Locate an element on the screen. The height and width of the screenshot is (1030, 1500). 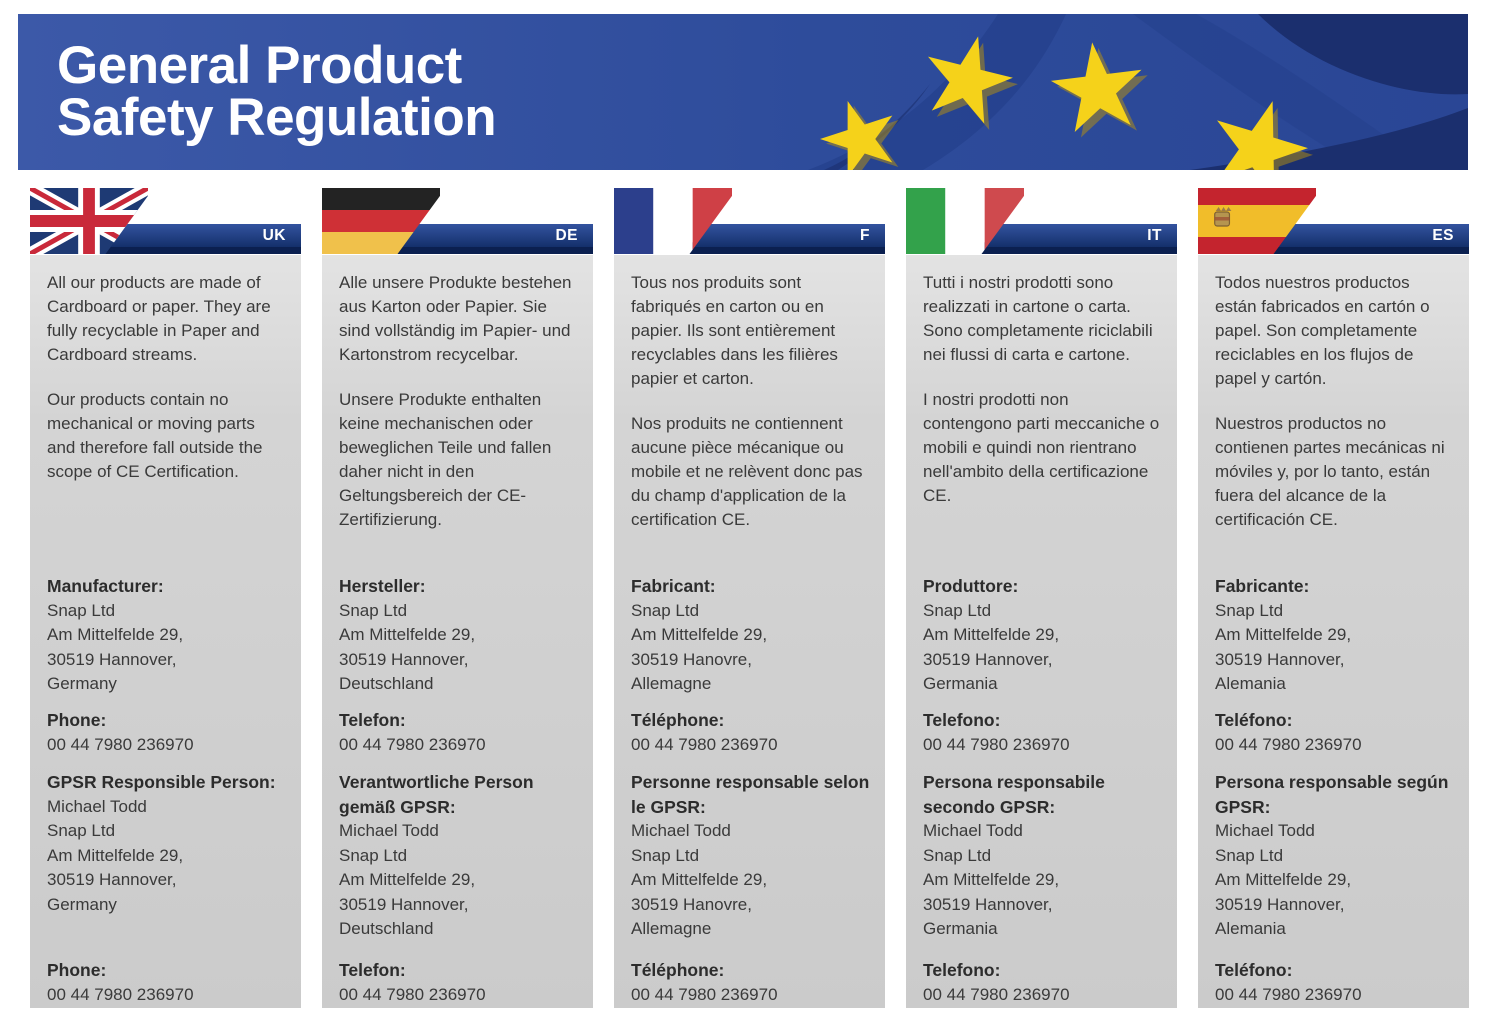
gpsr-responsible-label: Persona responsable según GPSR: is located at coordinates (1332, 794).